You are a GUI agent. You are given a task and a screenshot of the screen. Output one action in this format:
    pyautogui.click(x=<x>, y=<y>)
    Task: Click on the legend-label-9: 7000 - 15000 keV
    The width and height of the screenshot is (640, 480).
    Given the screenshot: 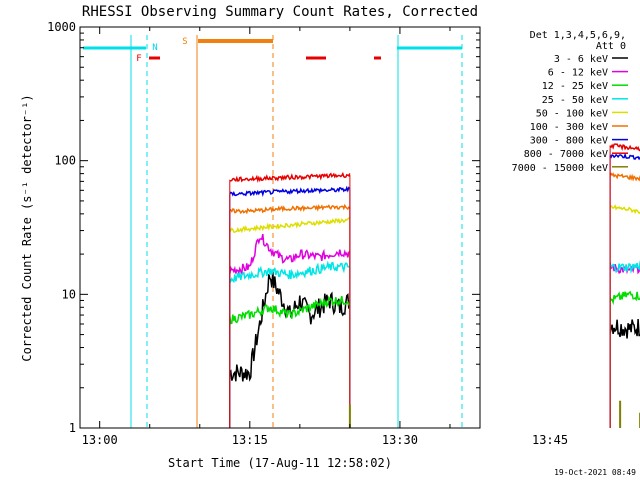 What is the action you would take?
    pyautogui.click(x=560, y=168)
    